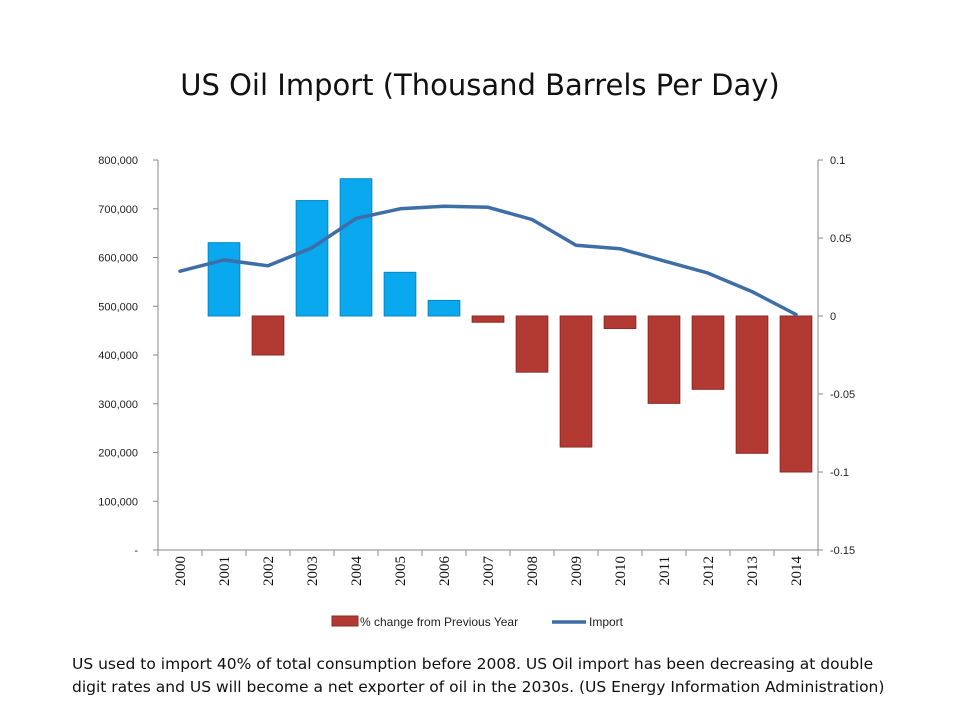 The width and height of the screenshot is (960, 720). What do you see at coordinates (401, 571) in the screenshot?
I see `x-axis-tick-label: 2005` at bounding box center [401, 571].